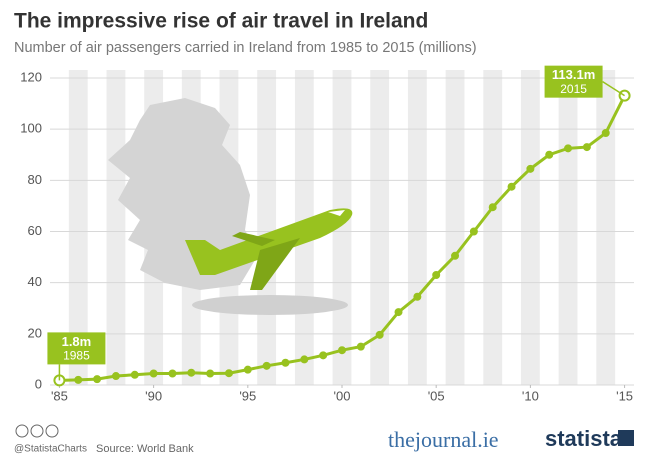 This screenshot has width=650, height=462. What do you see at coordinates (77, 341) in the screenshot?
I see `annotation-value: 1.8m` at bounding box center [77, 341].